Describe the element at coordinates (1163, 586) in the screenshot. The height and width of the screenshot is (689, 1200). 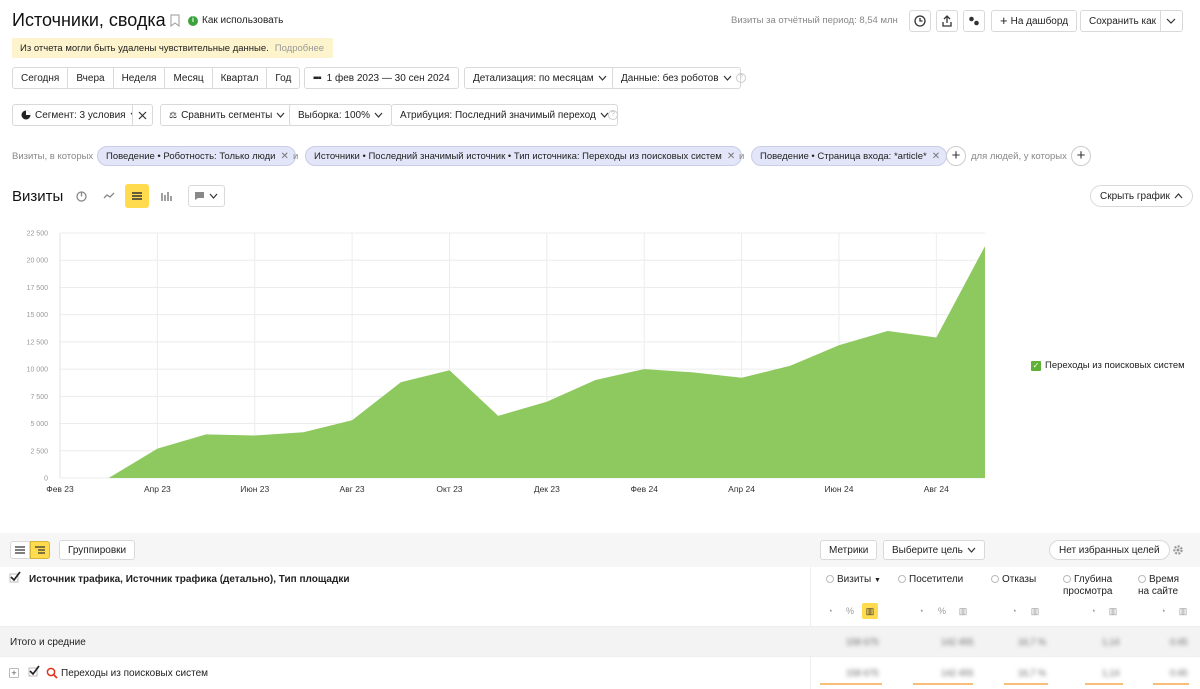
I see `column-time: Время на сайте` at that location.